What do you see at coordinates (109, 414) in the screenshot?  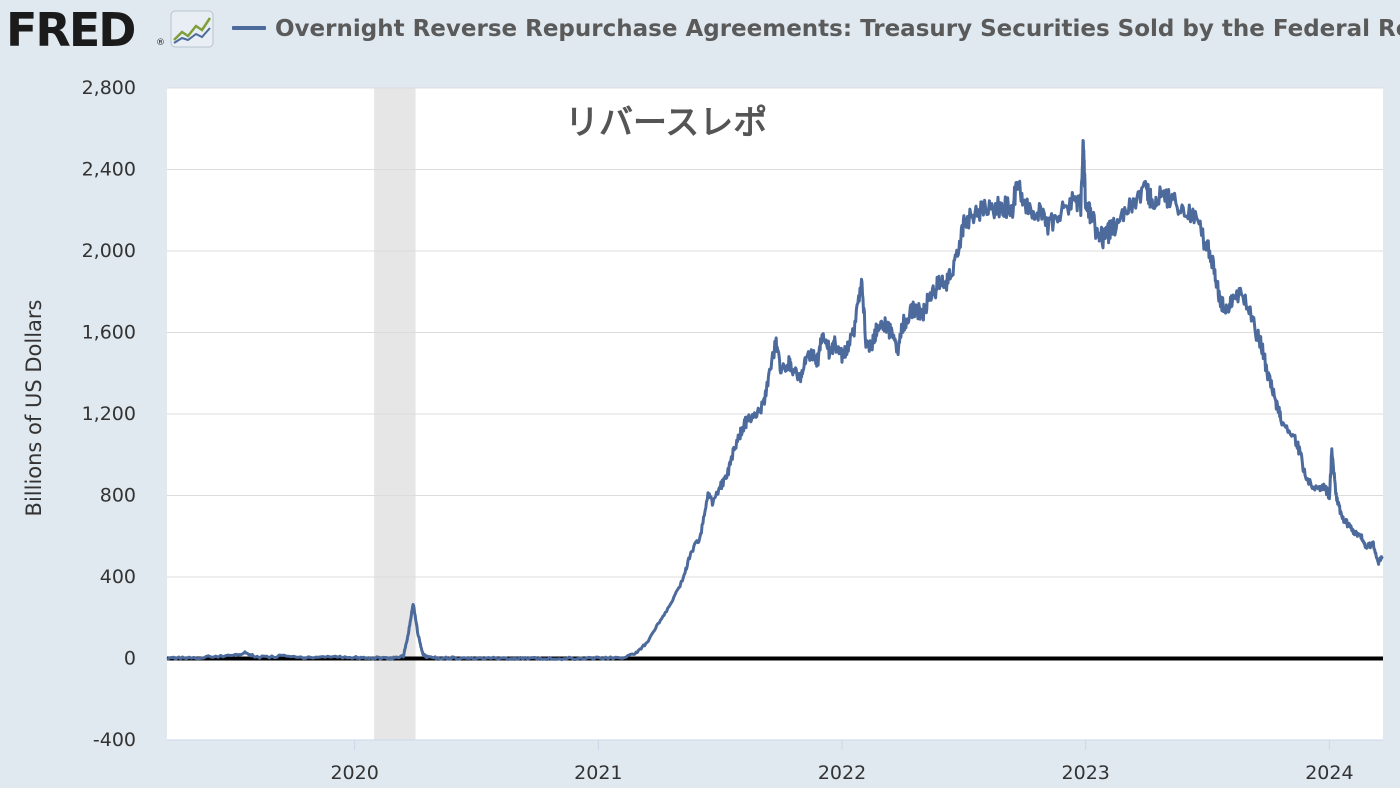 I see `y-tick-label: 1,200` at bounding box center [109, 414].